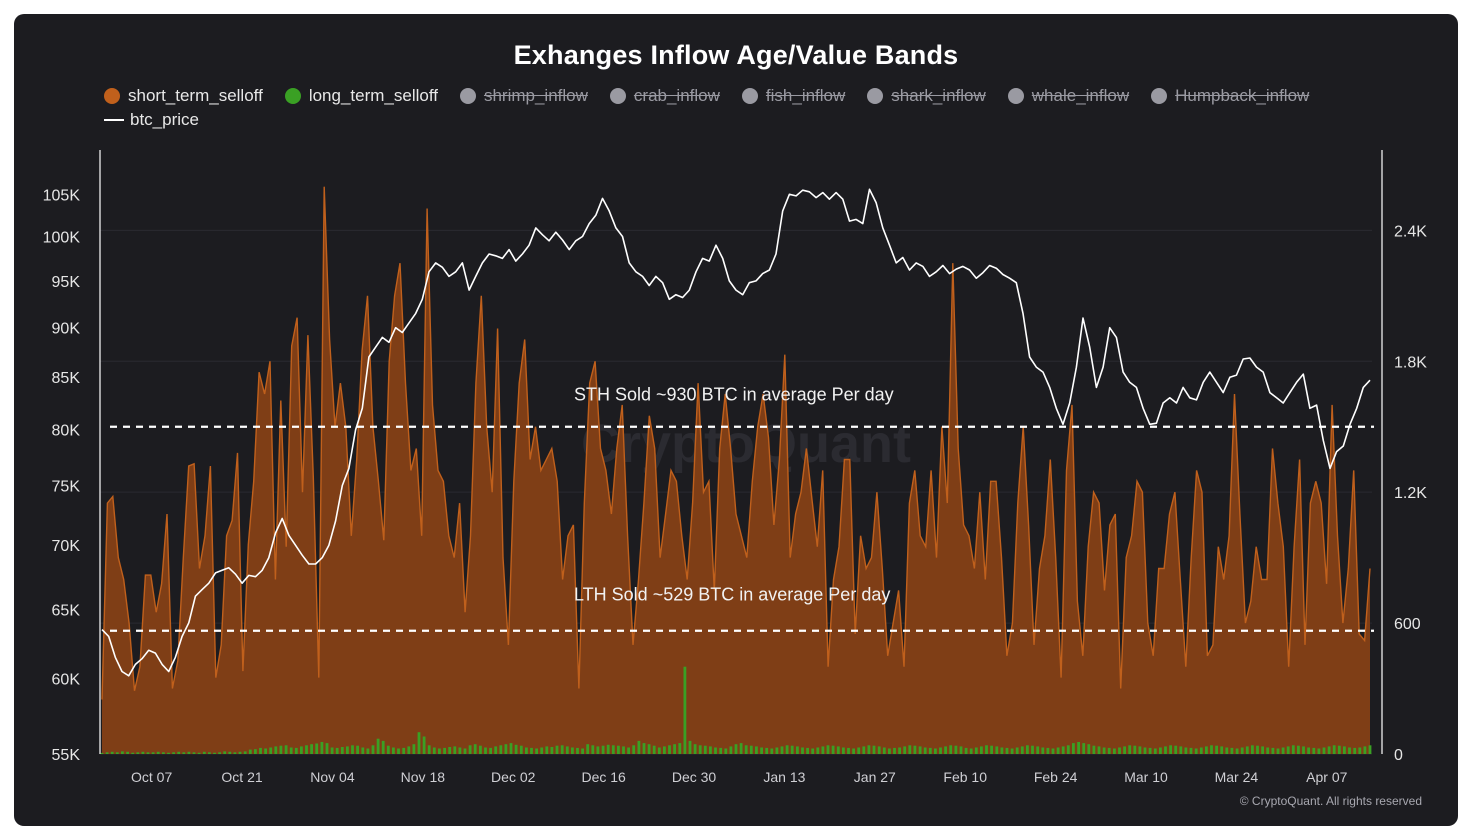 The image size is (1476, 836). I want to click on legend-item-humpback-inflow: Humpback_inflow, so click(1230, 96).